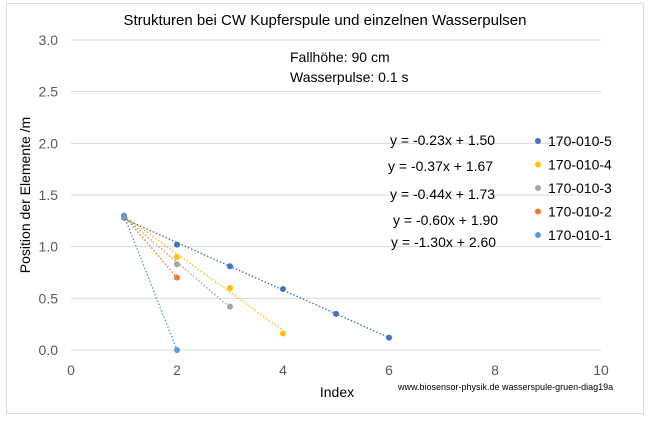  I want to click on y-tick-label: 1.5, so click(49, 195).